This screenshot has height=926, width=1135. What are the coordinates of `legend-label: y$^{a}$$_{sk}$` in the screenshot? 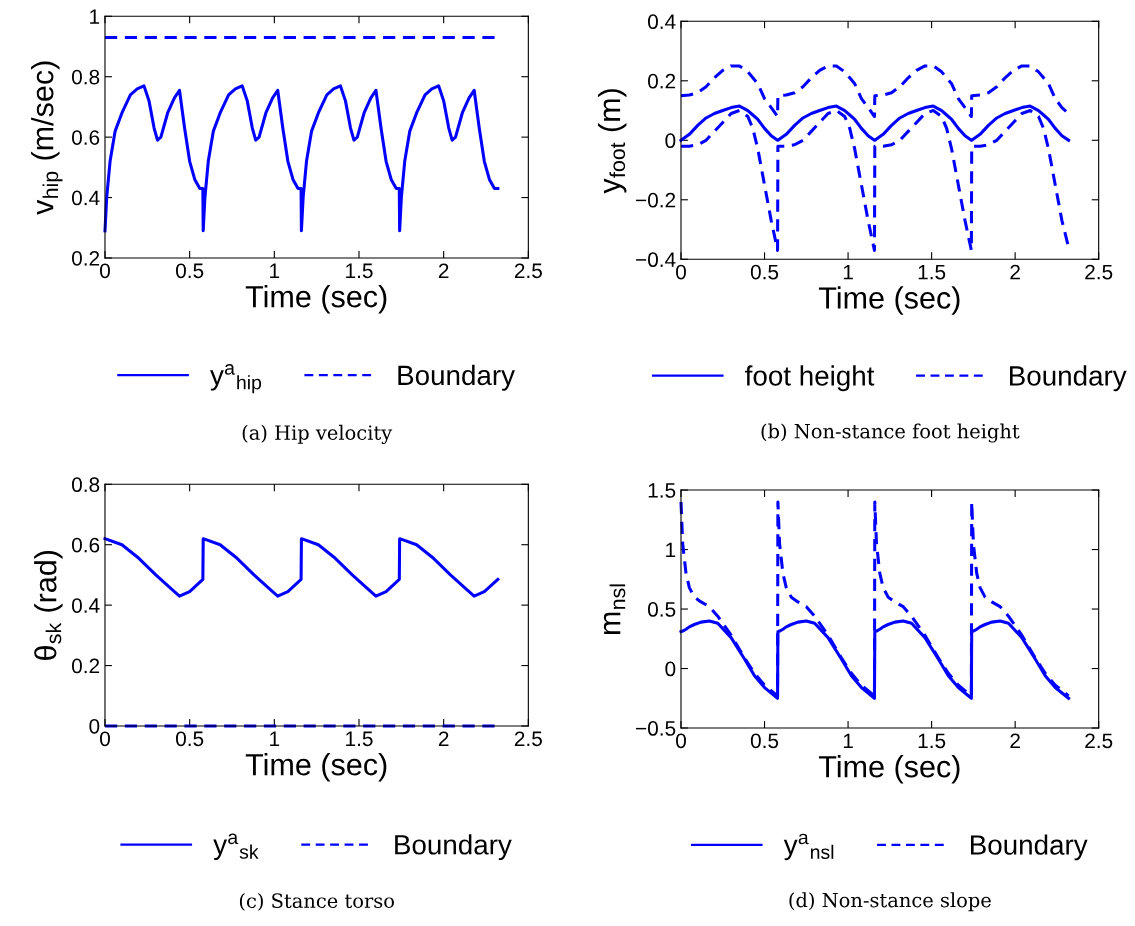 It's located at (236, 846).